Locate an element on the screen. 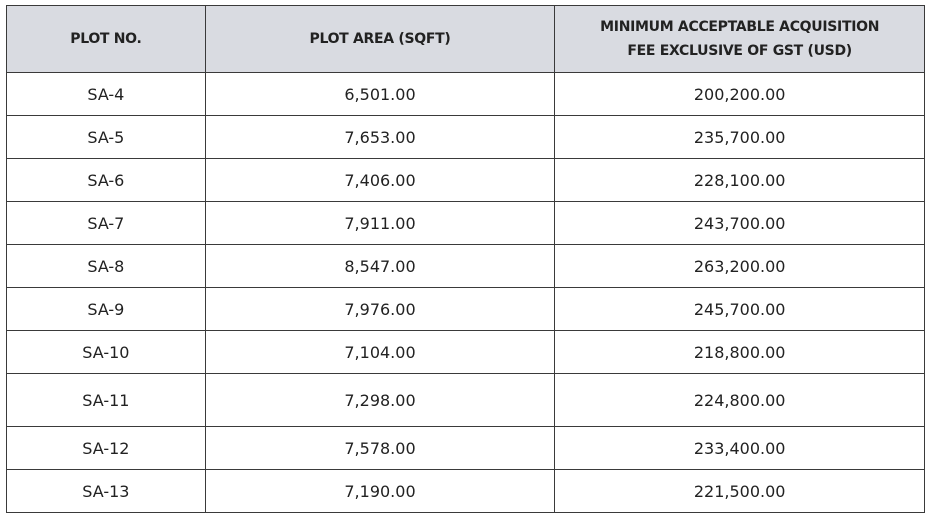  cell-plot-area: 7,578.00 is located at coordinates (380, 448).